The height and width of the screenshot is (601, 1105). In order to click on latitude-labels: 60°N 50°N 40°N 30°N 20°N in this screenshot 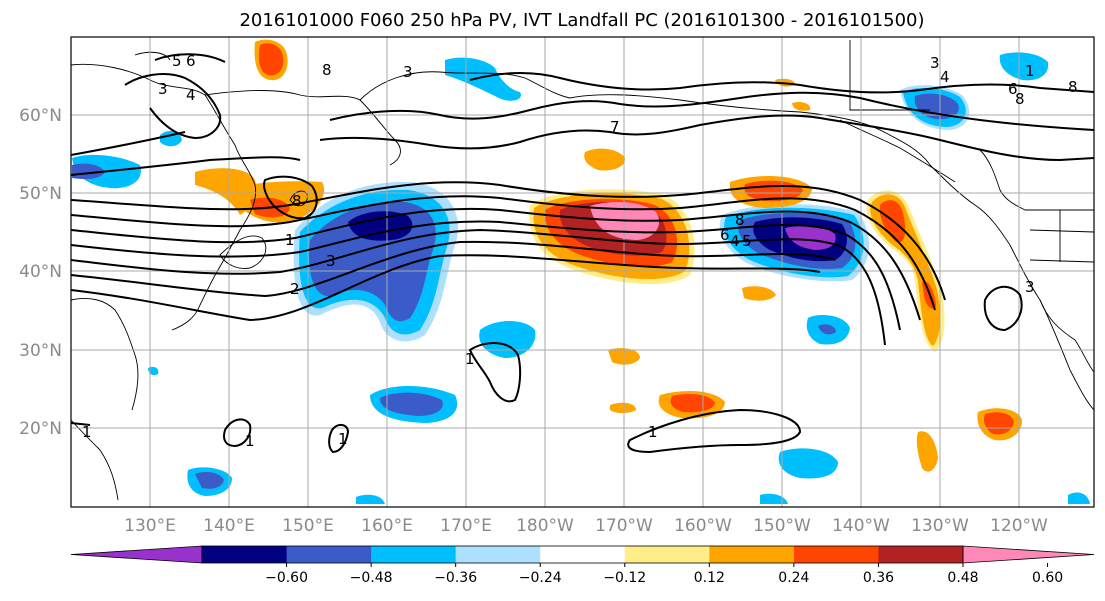, I will do `click(40, 272)`.